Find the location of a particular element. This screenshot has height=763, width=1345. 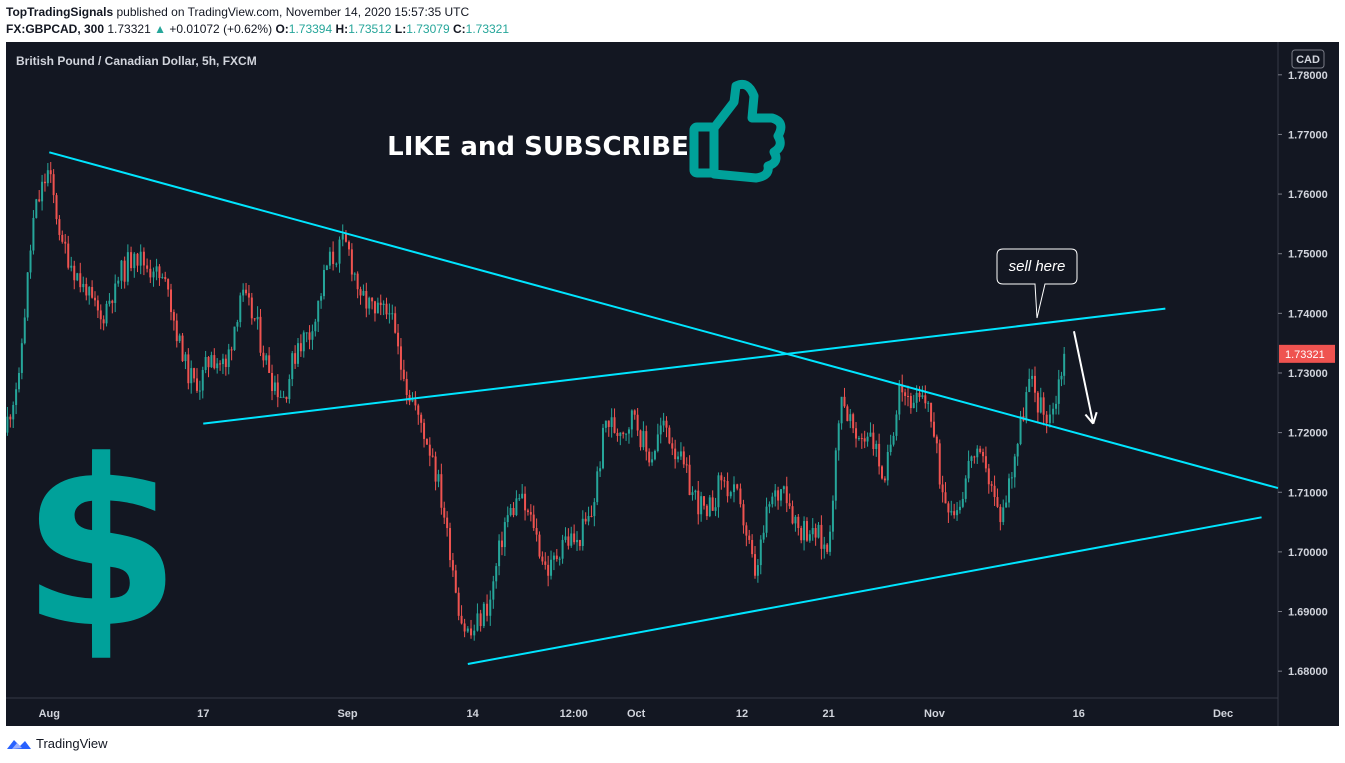

change-arrow-icon: ▲ is located at coordinates (160, 29).